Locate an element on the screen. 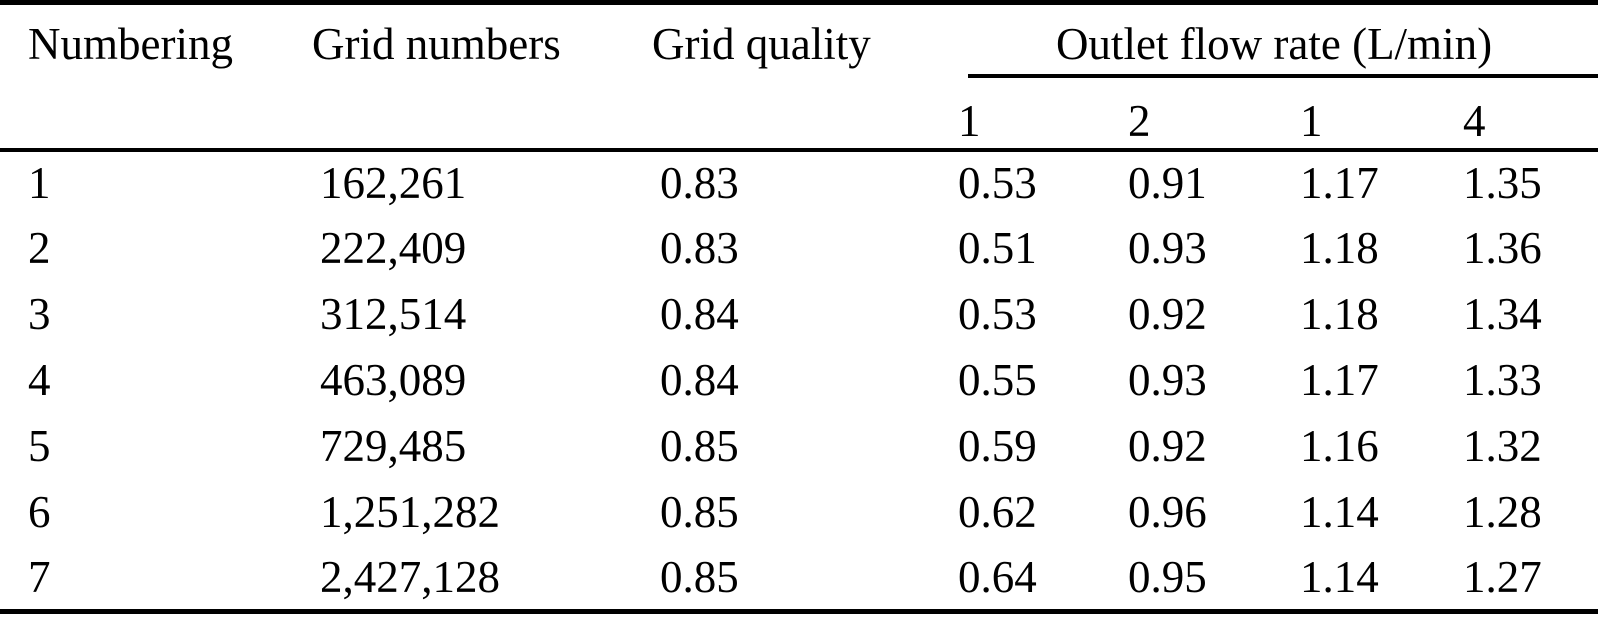 The height and width of the screenshot is (629, 1598). cell-numbering: 5 is located at coordinates (39, 446).